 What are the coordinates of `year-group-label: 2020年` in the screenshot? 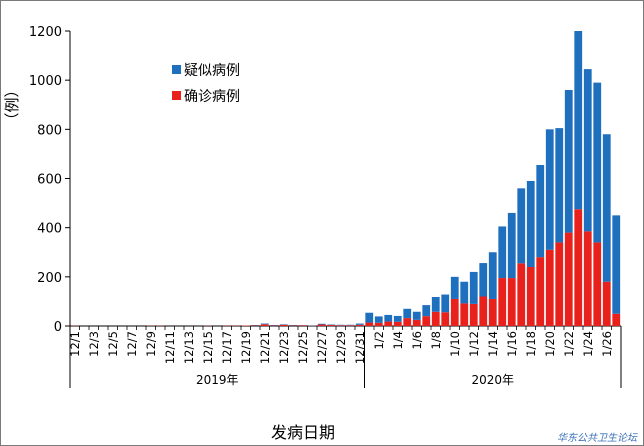 It's located at (492, 380).